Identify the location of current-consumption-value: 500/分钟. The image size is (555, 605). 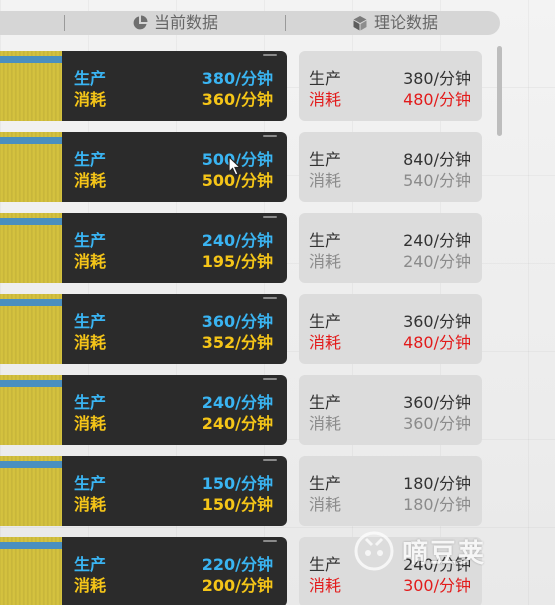
(237, 180).